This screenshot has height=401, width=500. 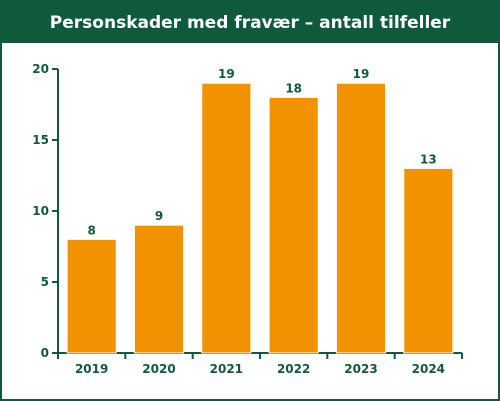 What do you see at coordinates (159, 216) in the screenshot?
I see `data-label-2020: 9` at bounding box center [159, 216].